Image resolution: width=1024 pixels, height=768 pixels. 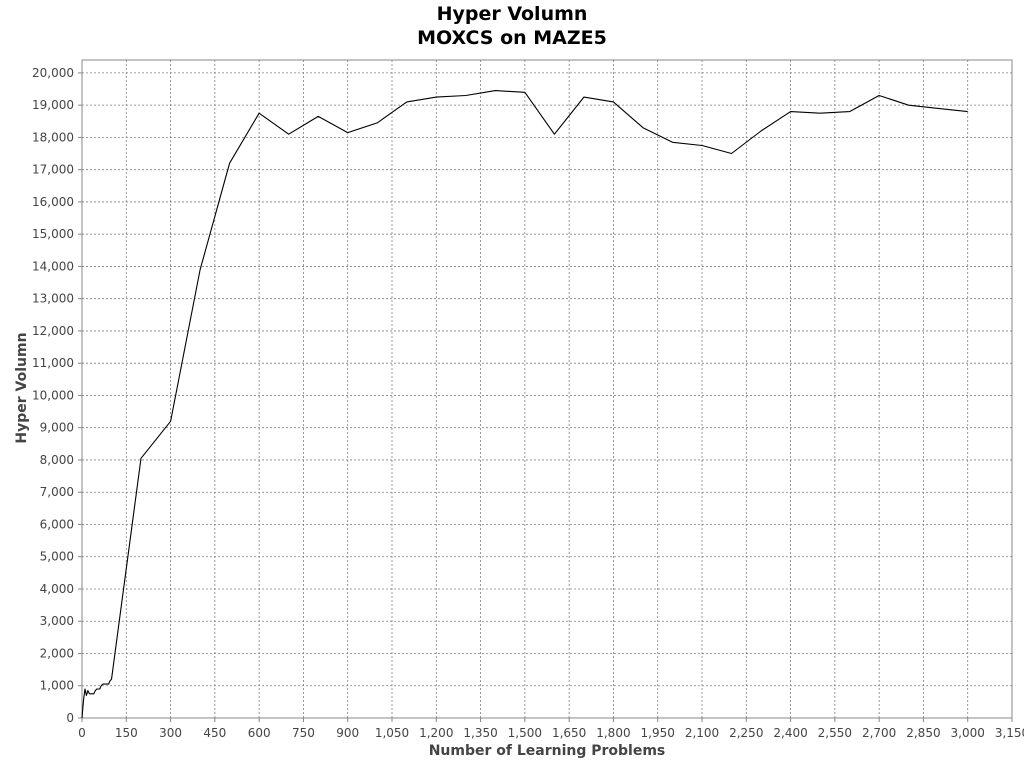 What do you see at coordinates (392, 733) in the screenshot?
I see `x-tick-label: 1,050` at bounding box center [392, 733].